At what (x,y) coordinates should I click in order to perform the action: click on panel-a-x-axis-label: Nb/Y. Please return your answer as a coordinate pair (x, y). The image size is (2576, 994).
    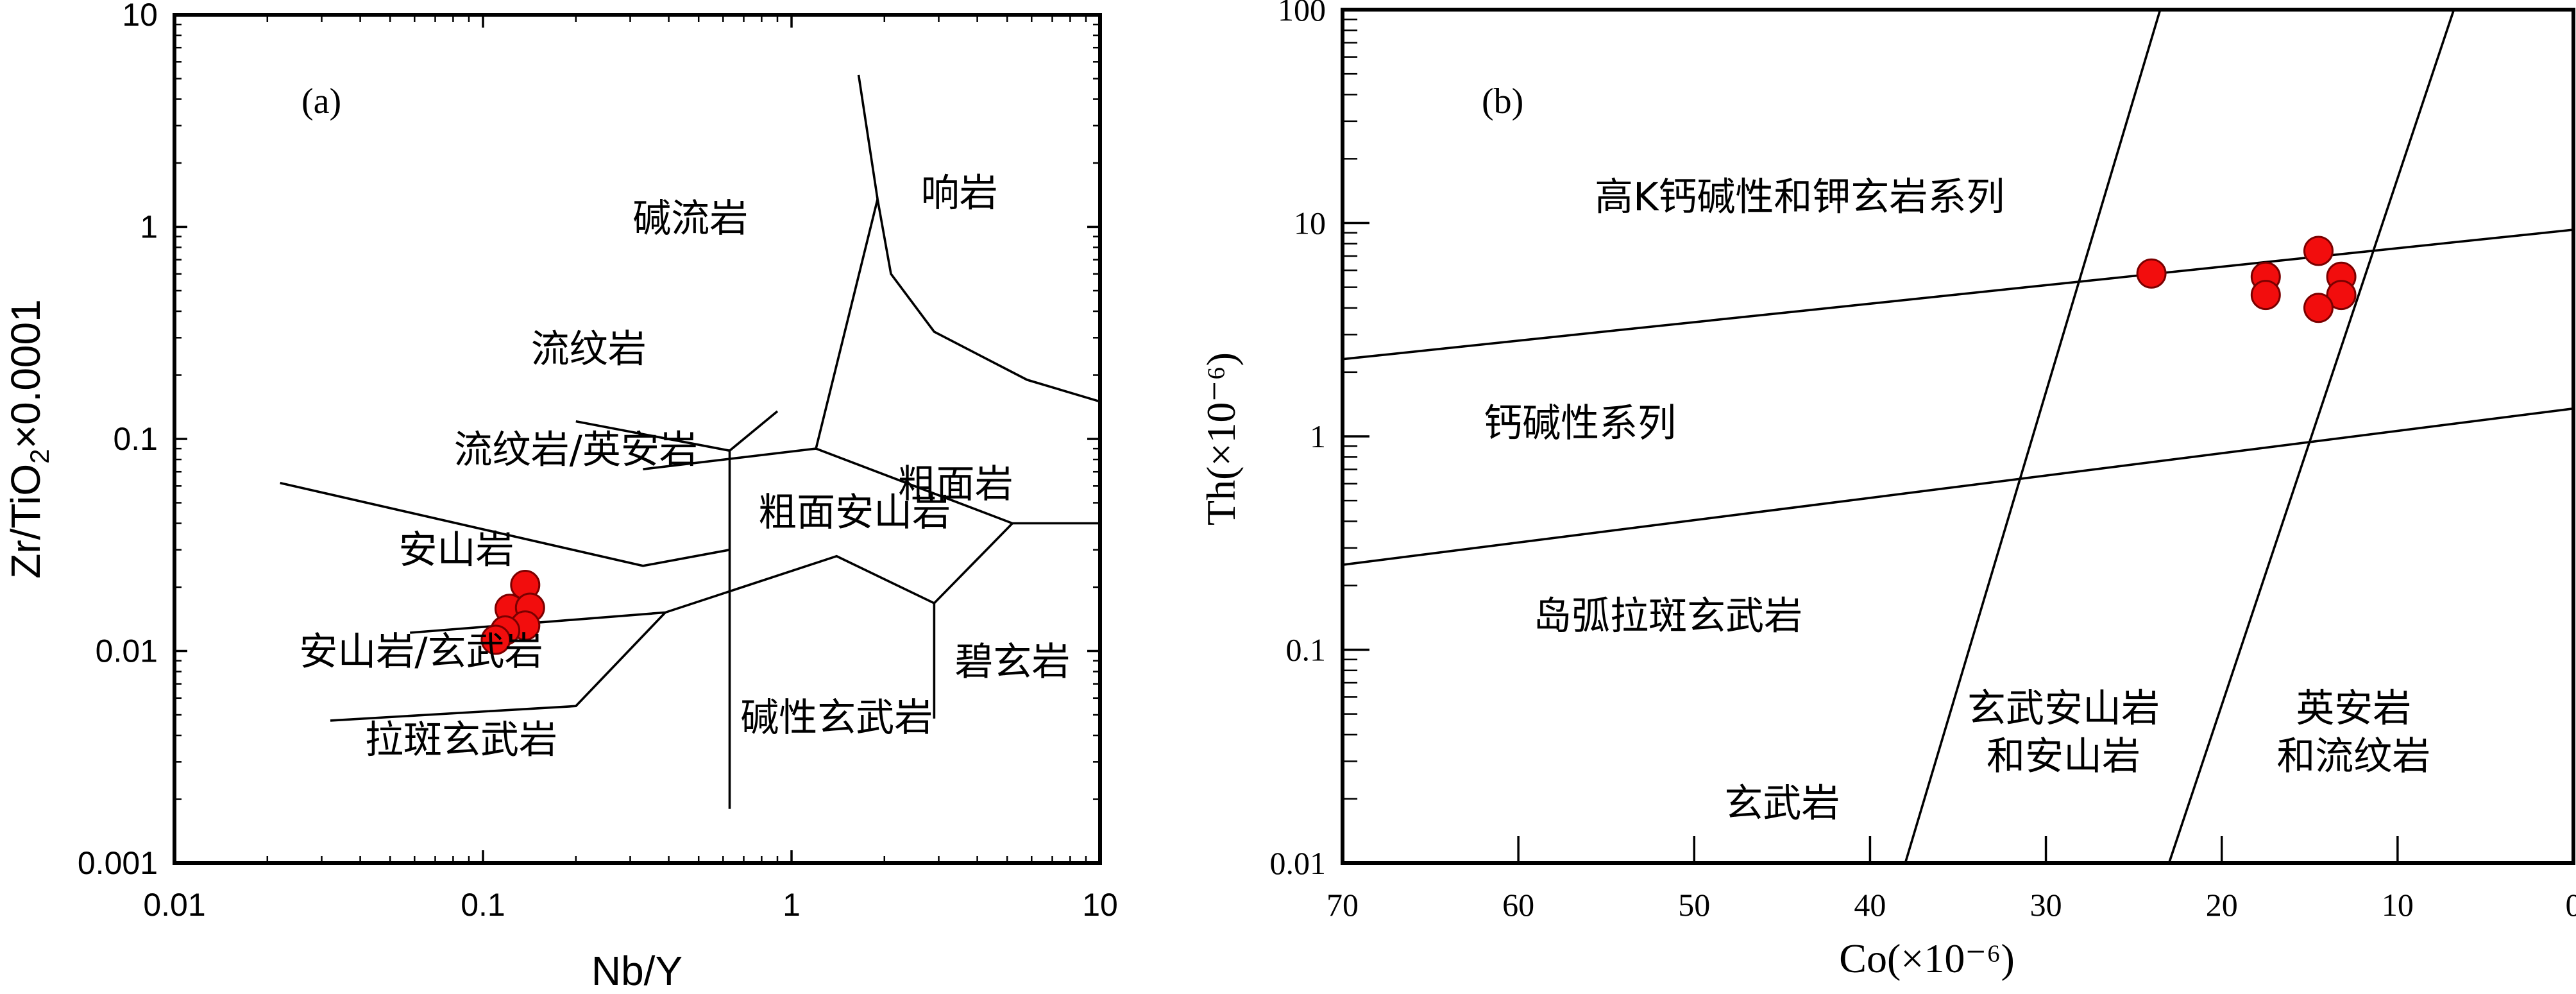
    Looking at the image, I should click on (636, 971).